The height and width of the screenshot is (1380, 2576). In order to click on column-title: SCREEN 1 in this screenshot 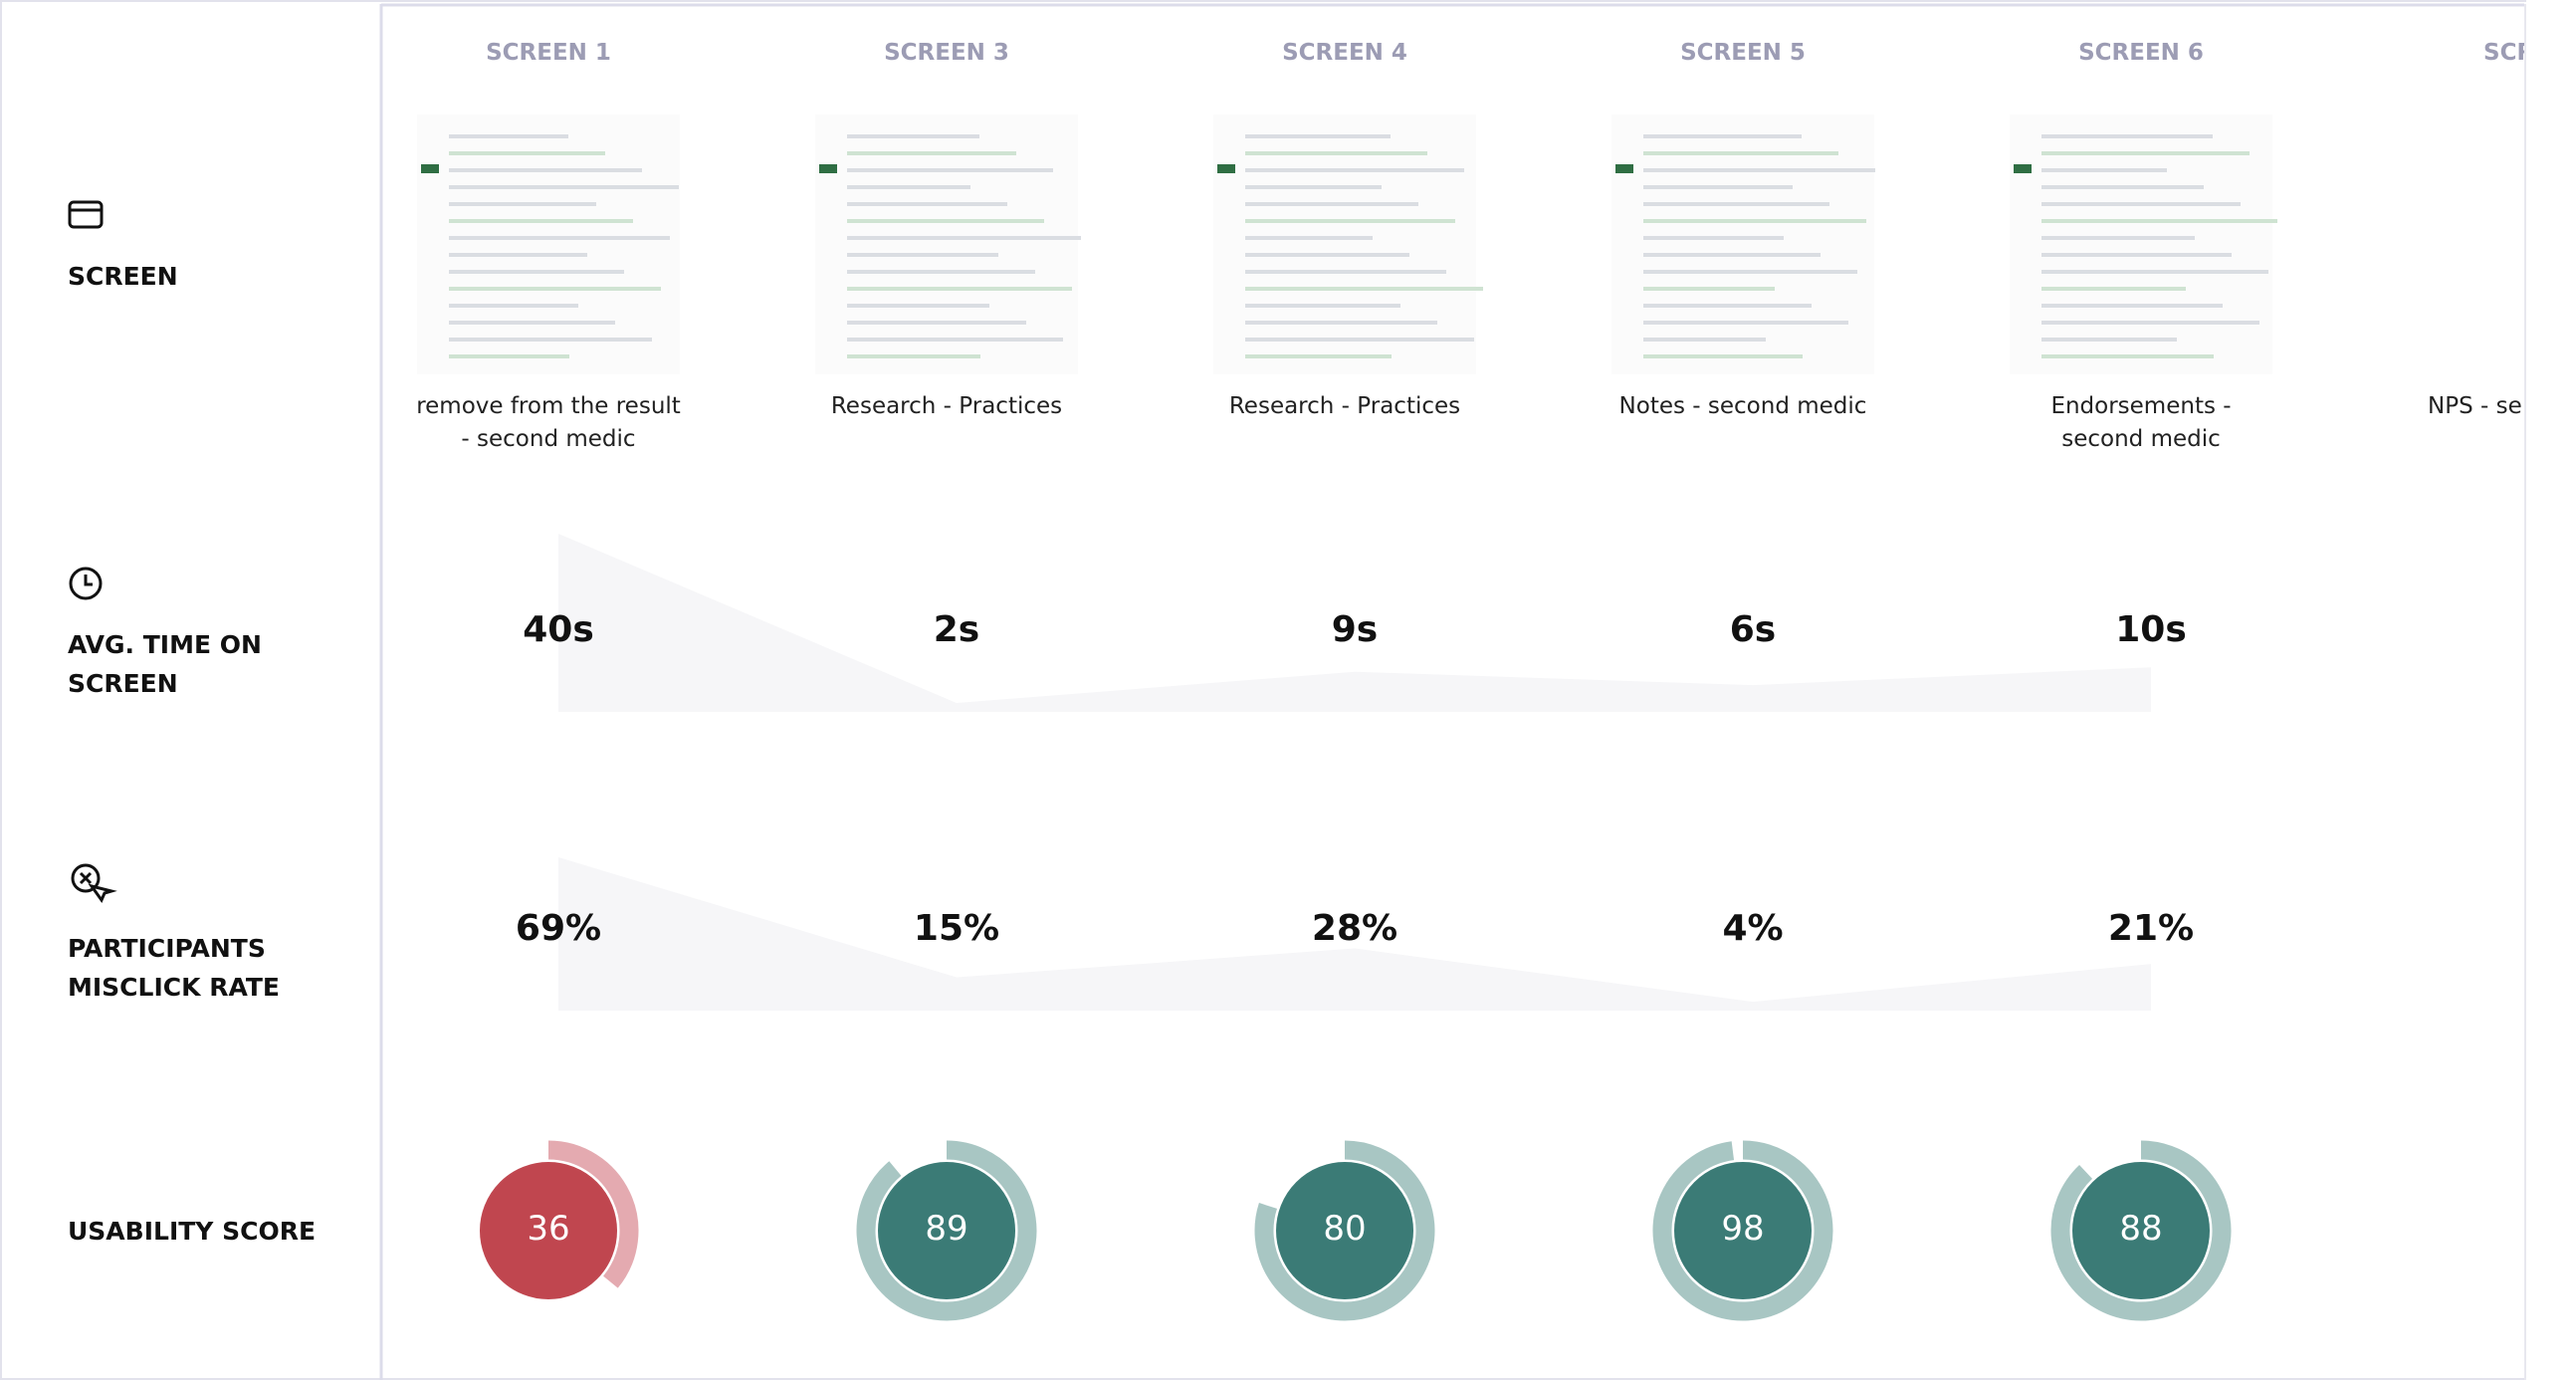, I will do `click(548, 53)`.